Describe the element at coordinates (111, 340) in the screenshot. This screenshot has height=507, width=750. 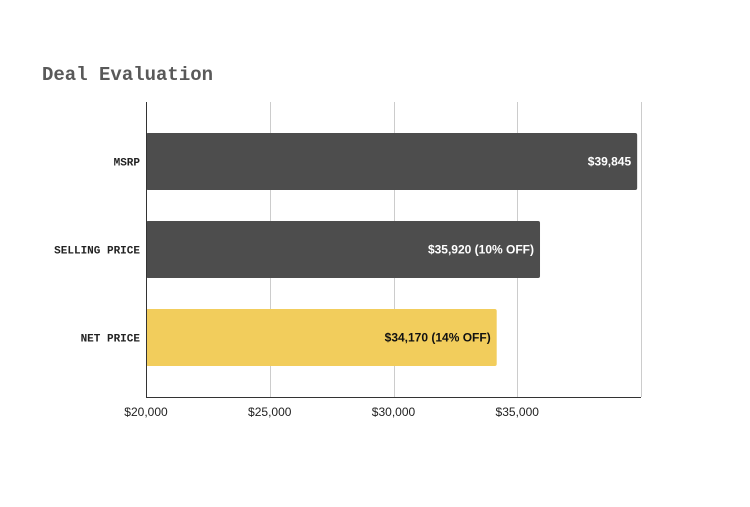
I see `category-label-2: NET PRICE` at that location.